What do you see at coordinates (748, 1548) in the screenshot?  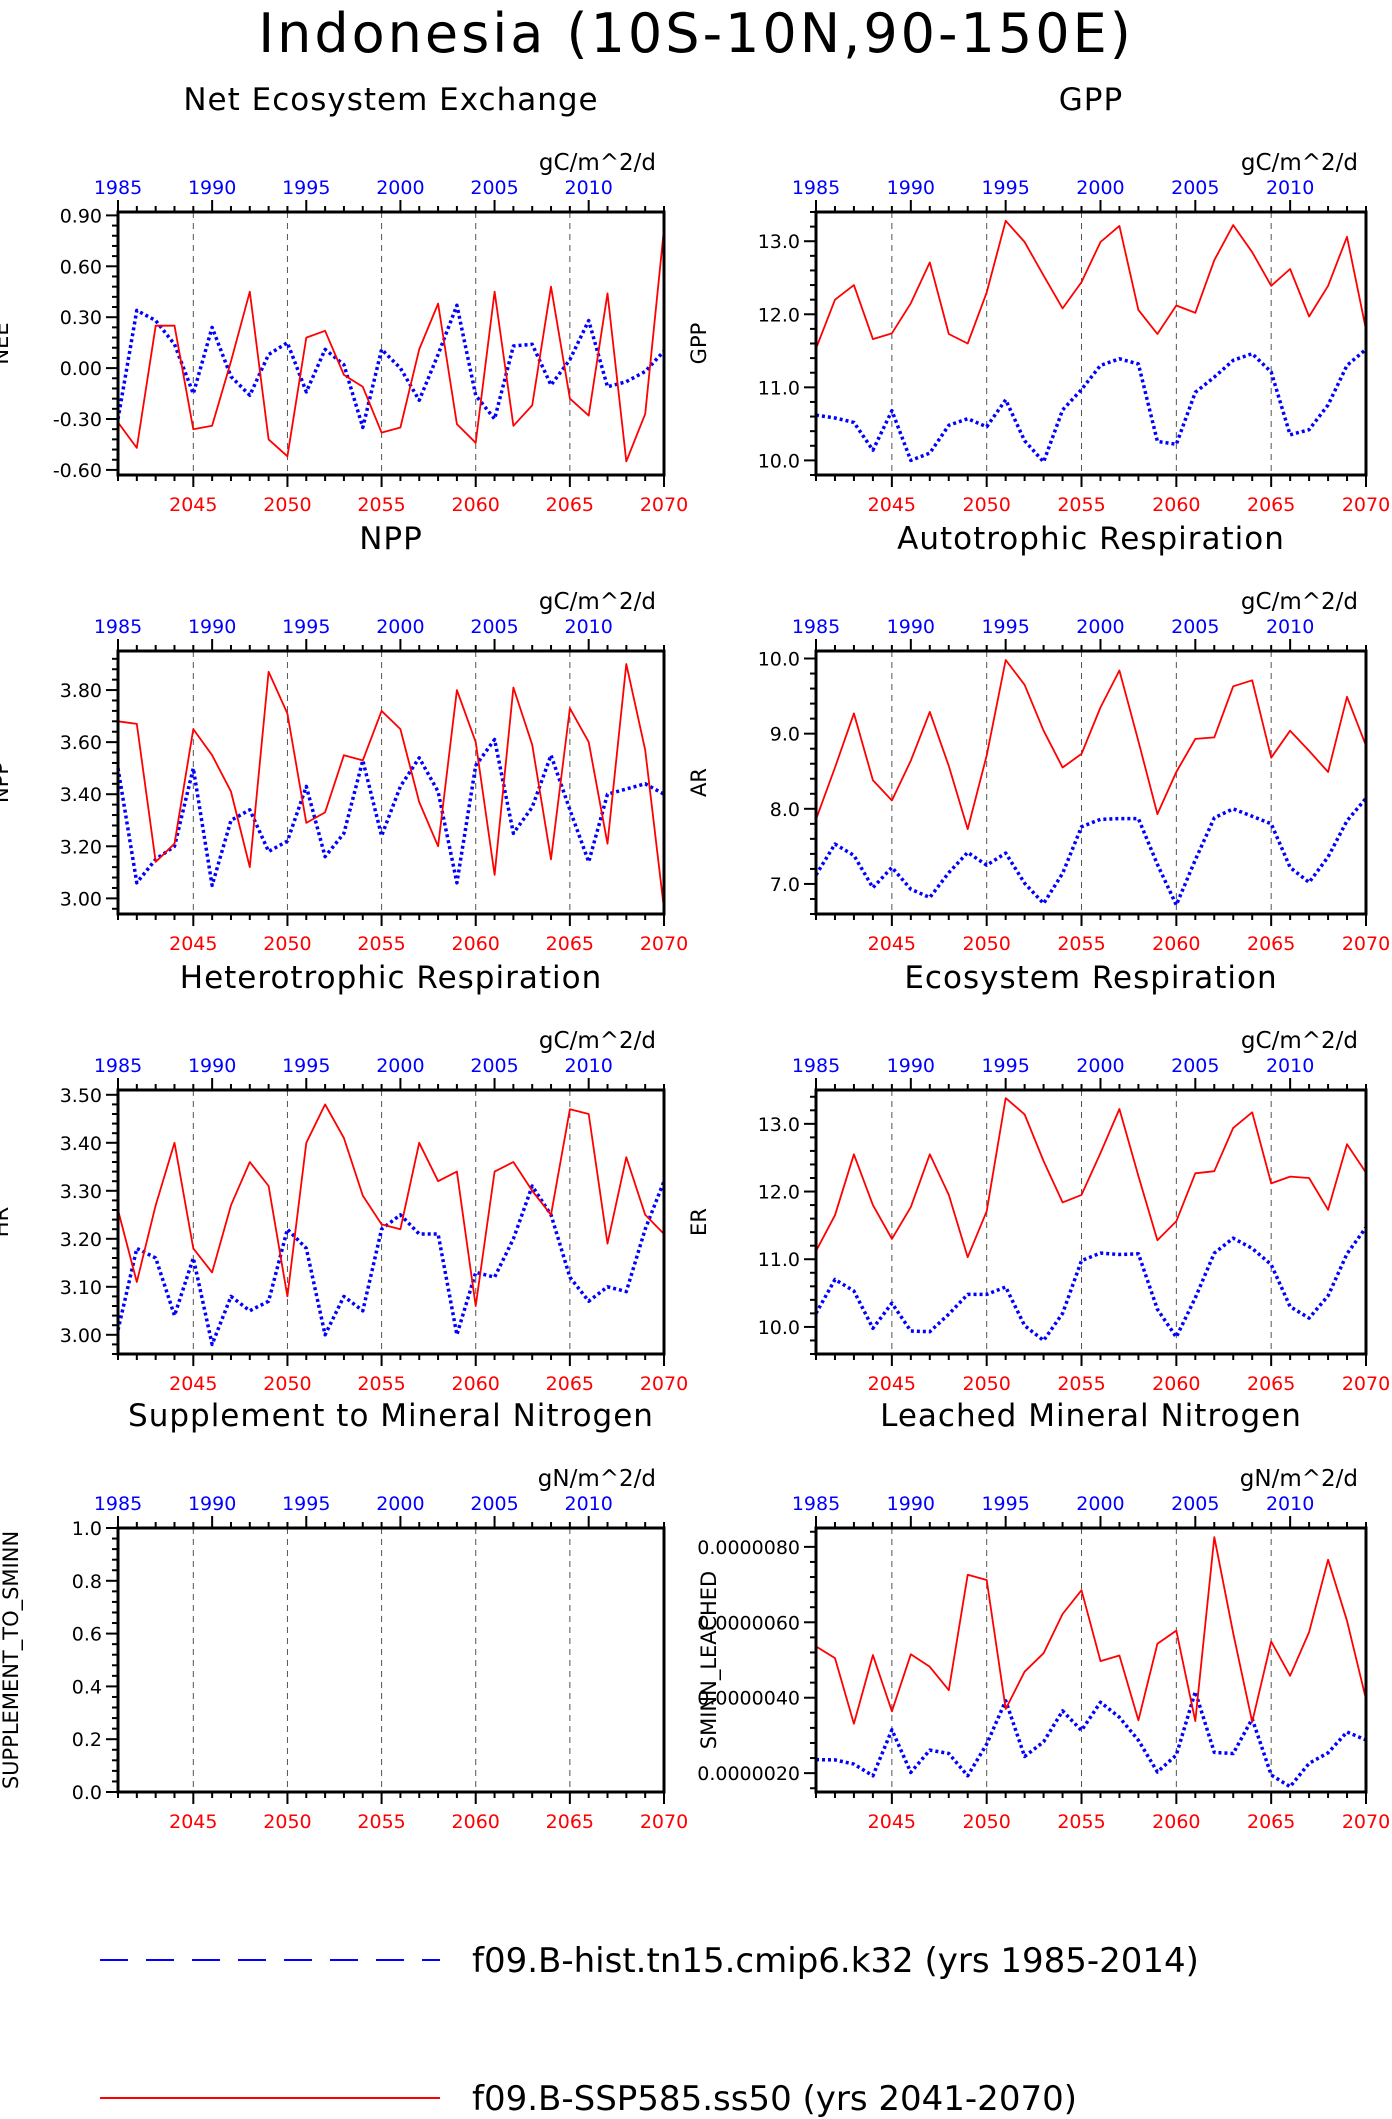 I see `y-tick-label: 0.0000080` at bounding box center [748, 1548].